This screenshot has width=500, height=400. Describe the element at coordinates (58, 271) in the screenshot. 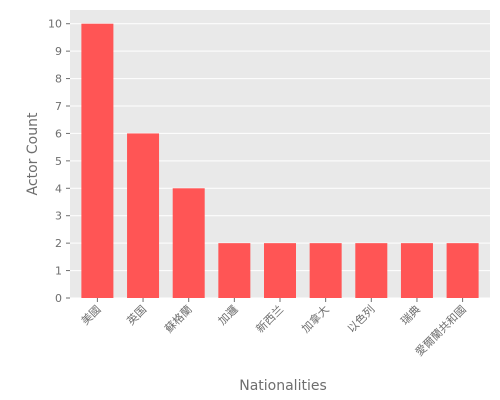

I see `y-tick-label: 1` at that location.